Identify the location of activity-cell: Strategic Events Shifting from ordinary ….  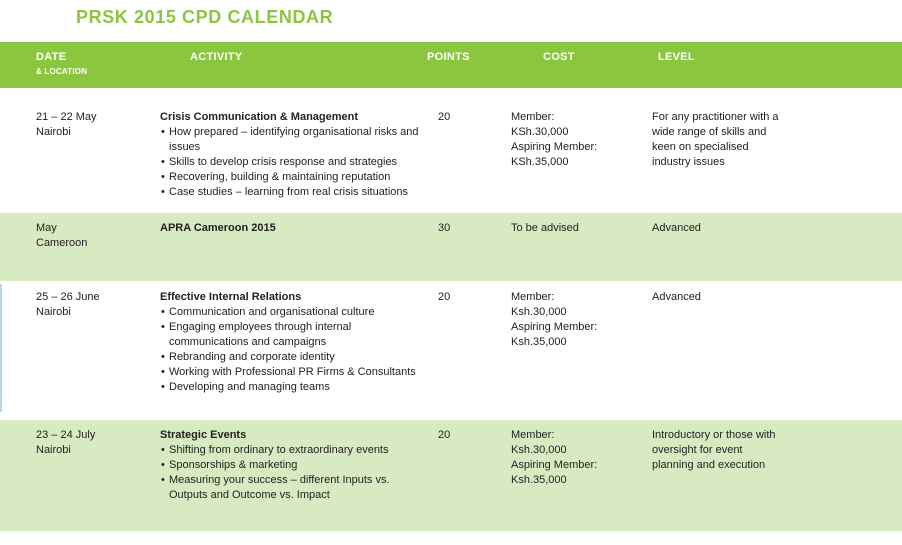
(292, 479).